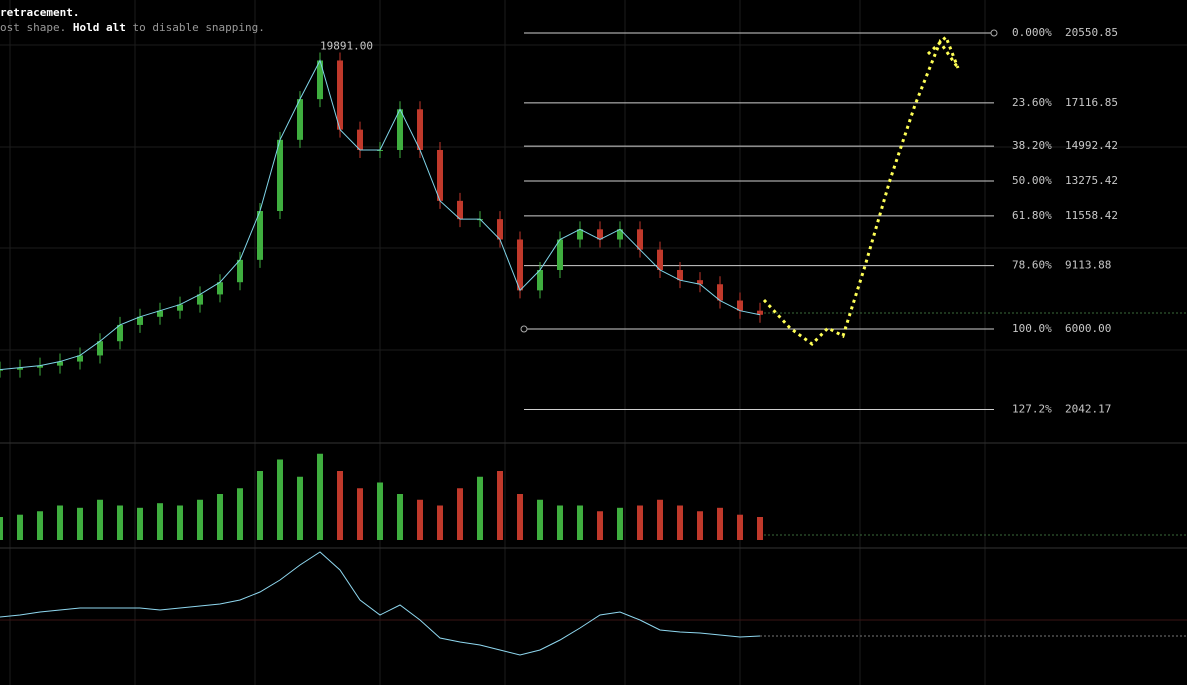  I want to click on oscillator-line, so click(380, 603).